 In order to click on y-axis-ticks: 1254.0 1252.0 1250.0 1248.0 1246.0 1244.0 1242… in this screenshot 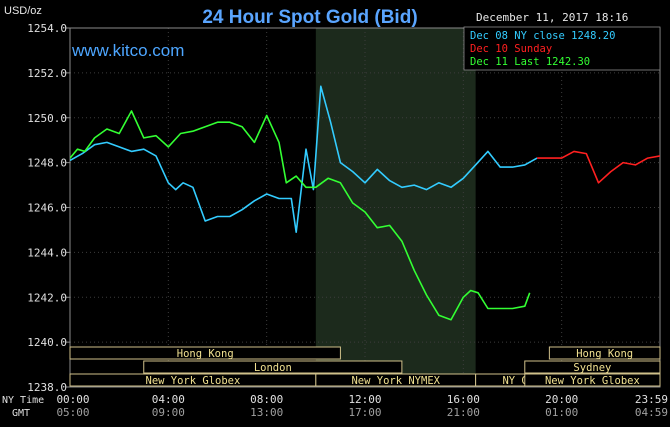, I will do `click(48, 208)`.